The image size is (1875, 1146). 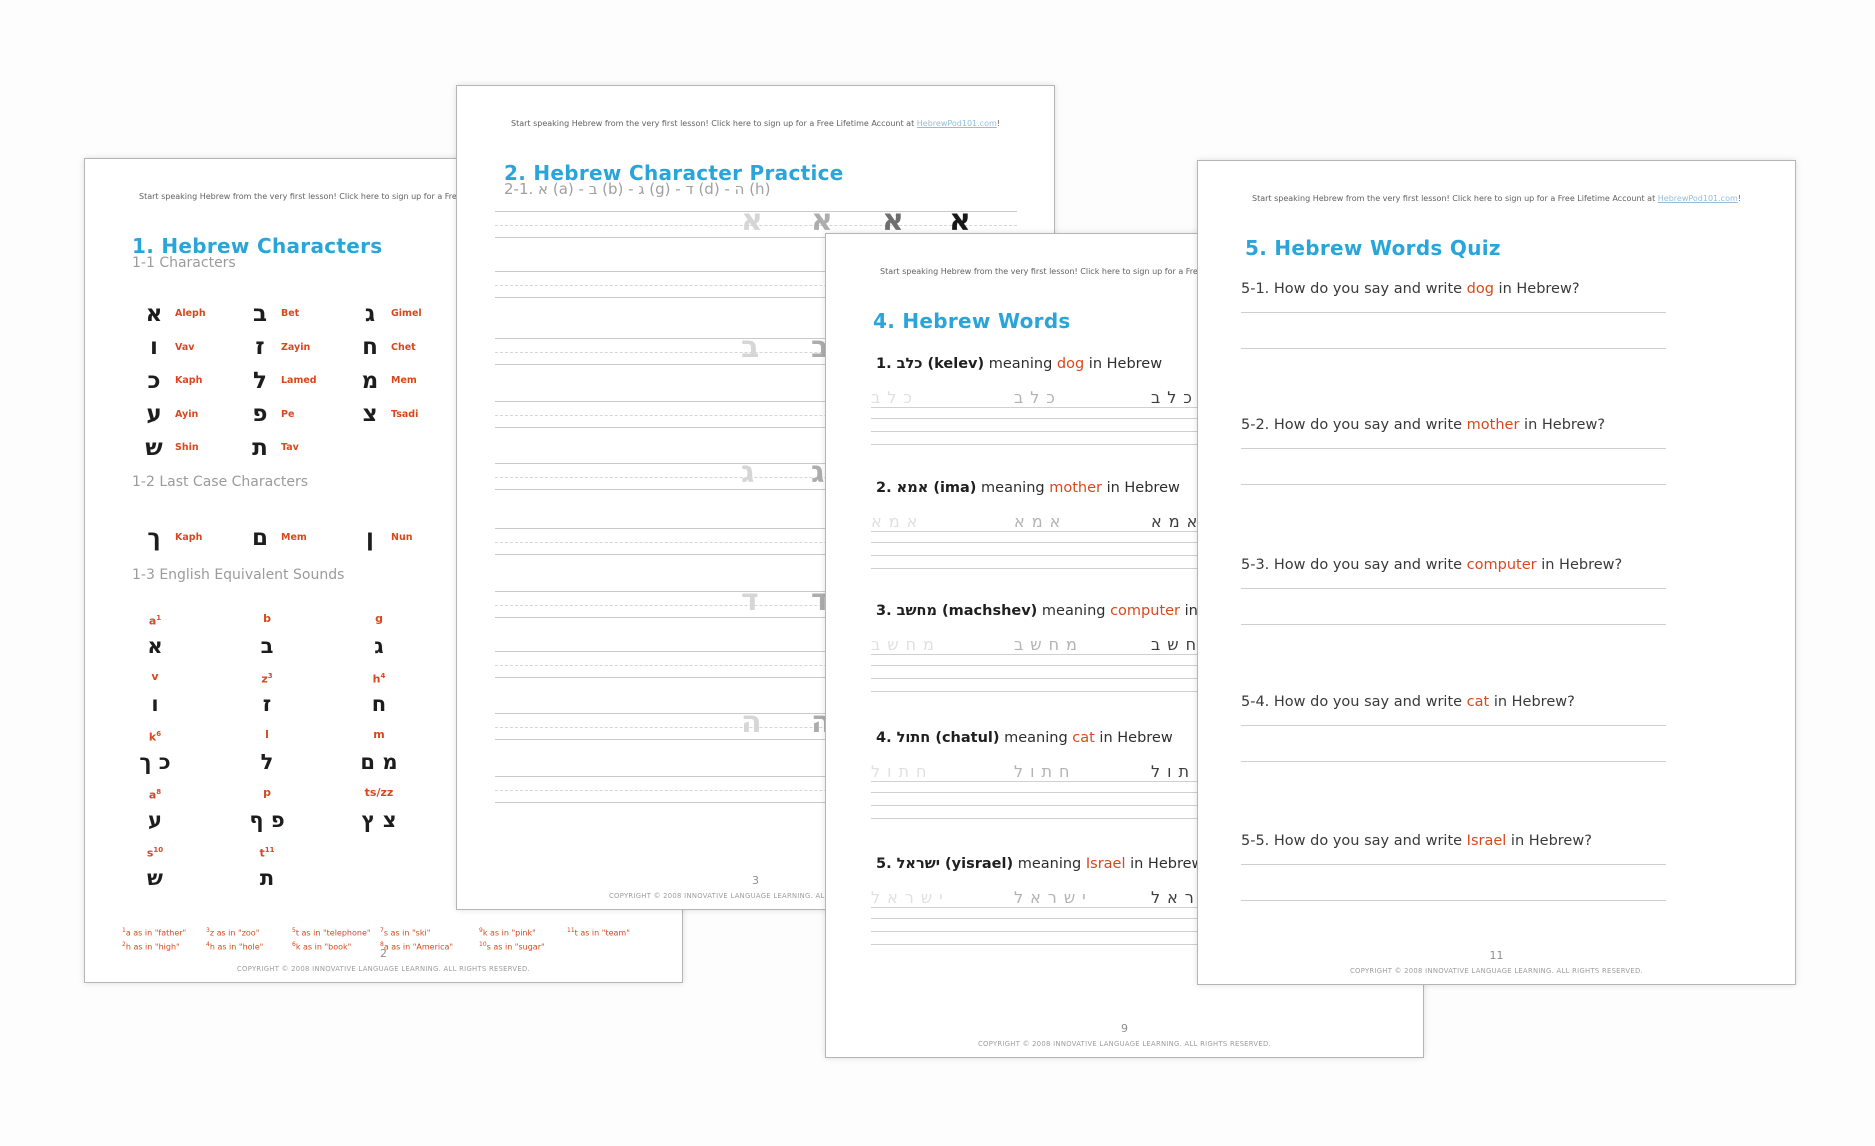 What do you see at coordinates (512, 946) in the screenshot?
I see `footnote: 10s as in "sugar"` at bounding box center [512, 946].